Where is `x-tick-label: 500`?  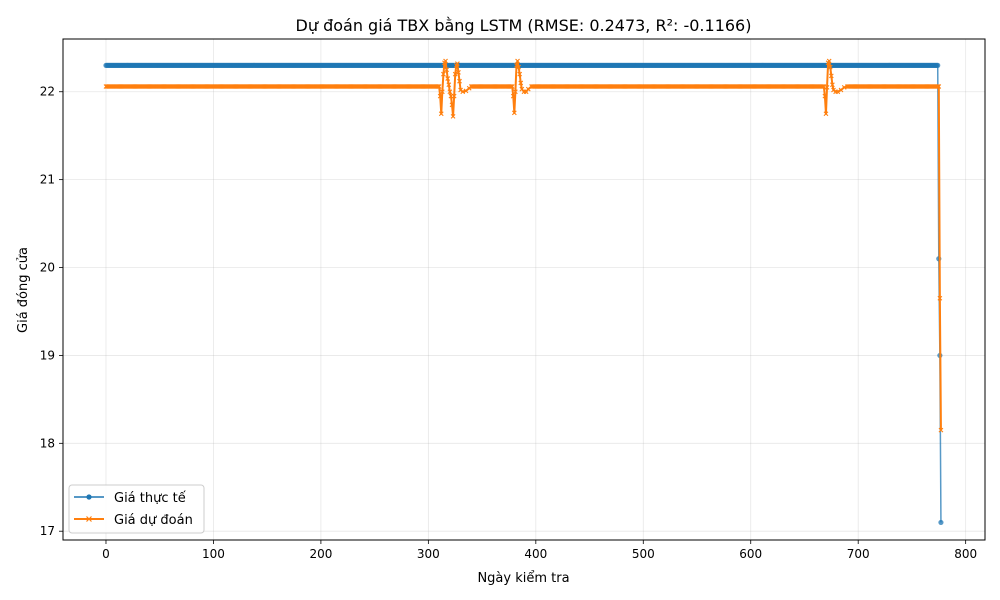
x-tick-label: 500 is located at coordinates (643, 554).